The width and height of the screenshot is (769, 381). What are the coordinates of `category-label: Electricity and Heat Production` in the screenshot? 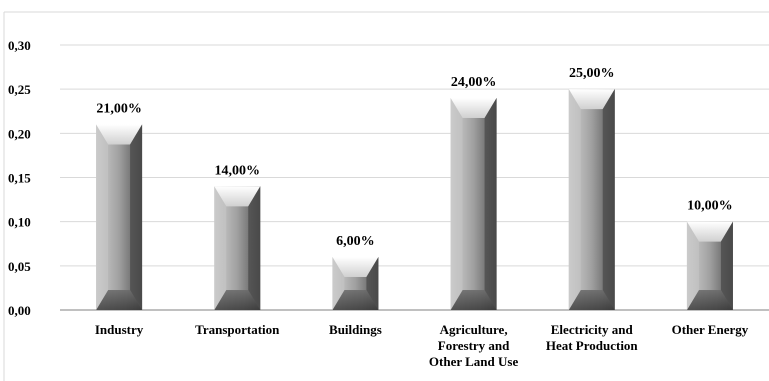 It's located at (592, 337).